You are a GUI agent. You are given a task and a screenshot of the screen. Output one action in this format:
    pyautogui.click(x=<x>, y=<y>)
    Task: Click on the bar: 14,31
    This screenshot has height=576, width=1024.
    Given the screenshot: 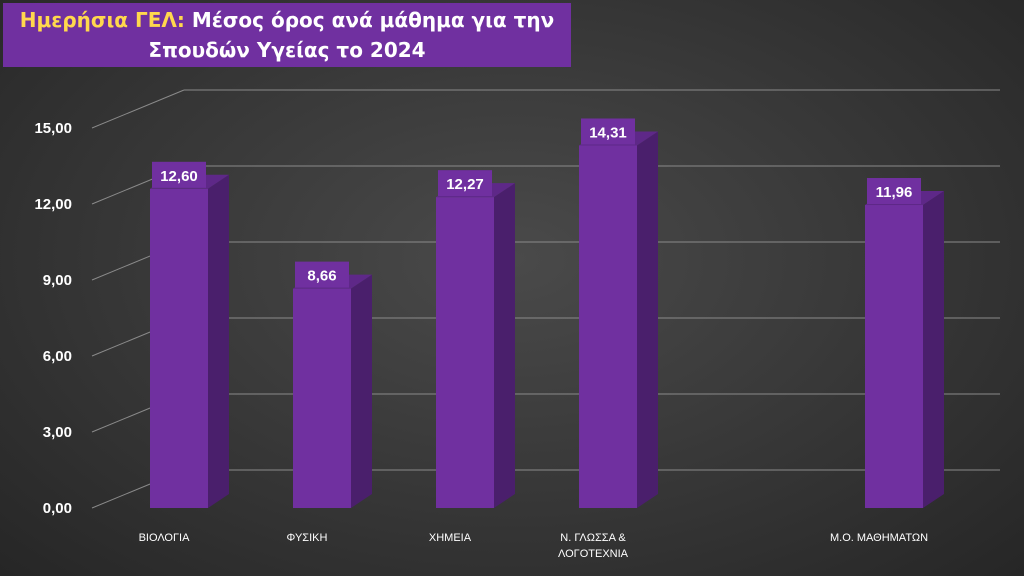 What is the action you would take?
    pyautogui.click(x=618, y=313)
    